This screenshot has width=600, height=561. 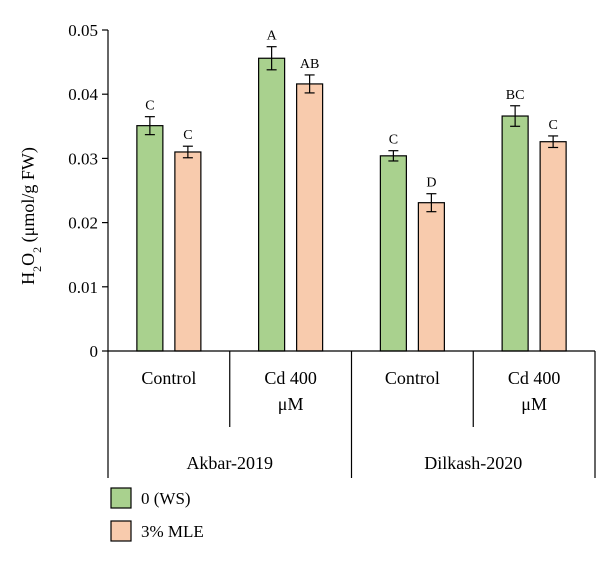 What do you see at coordinates (83, 158) in the screenshot?
I see `y-tick-label: 0.03` at bounding box center [83, 158].